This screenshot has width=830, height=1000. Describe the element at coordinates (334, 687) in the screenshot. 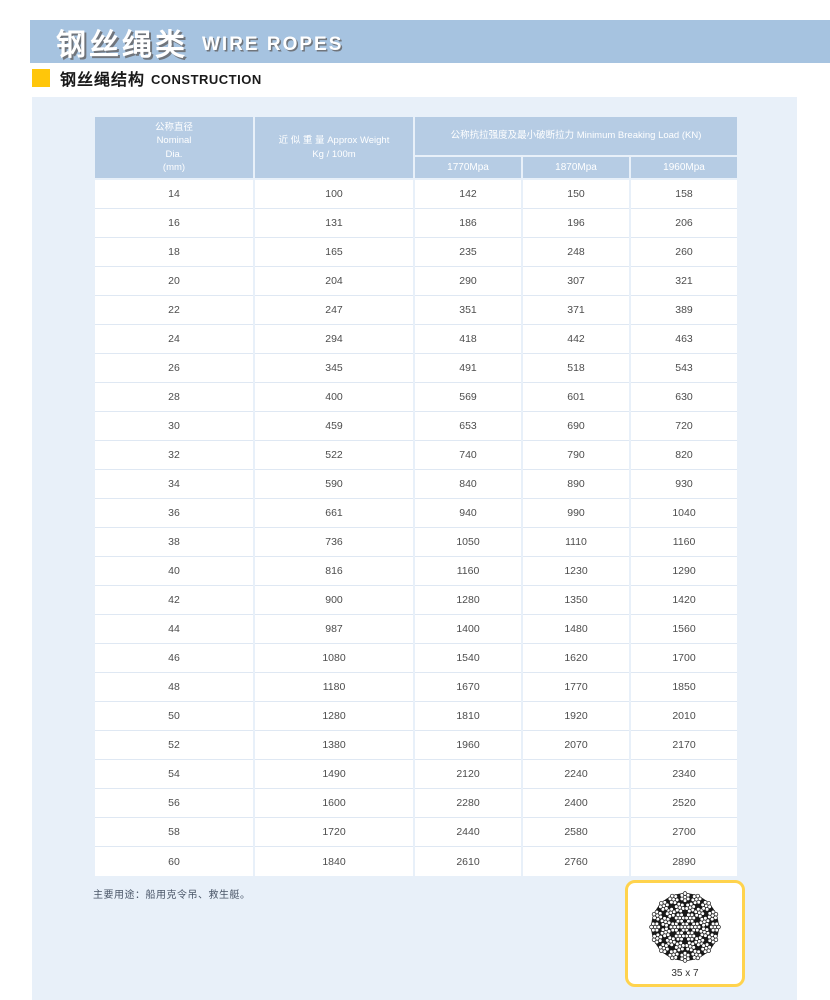

I see `table-cell: 1180` at that location.